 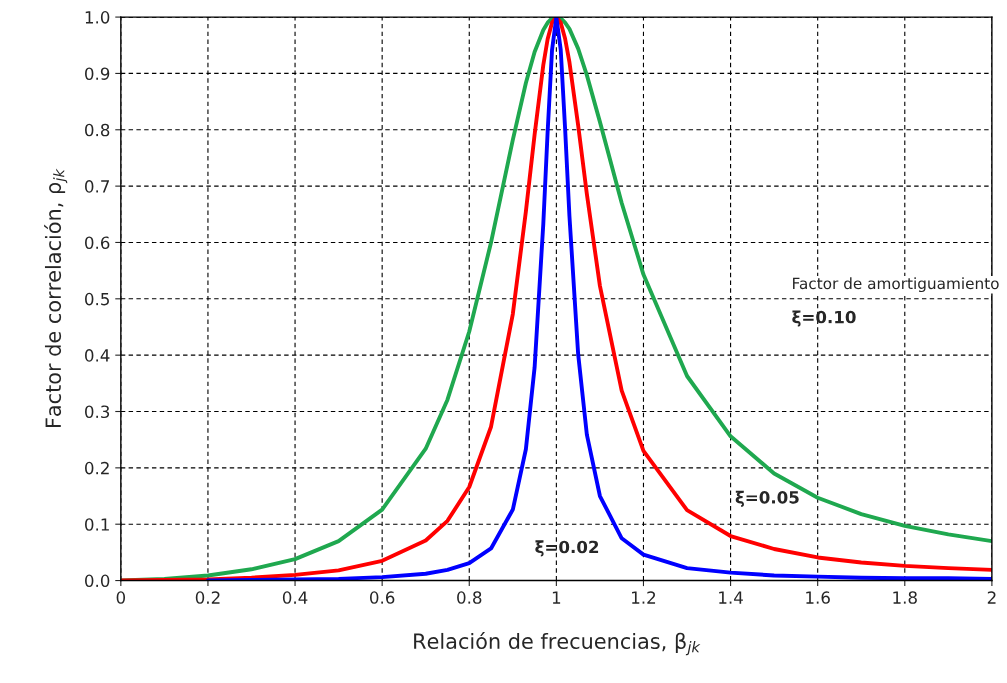 What do you see at coordinates (896, 285) in the screenshot?
I see `annotation: Factor de amortiguamiento` at bounding box center [896, 285].